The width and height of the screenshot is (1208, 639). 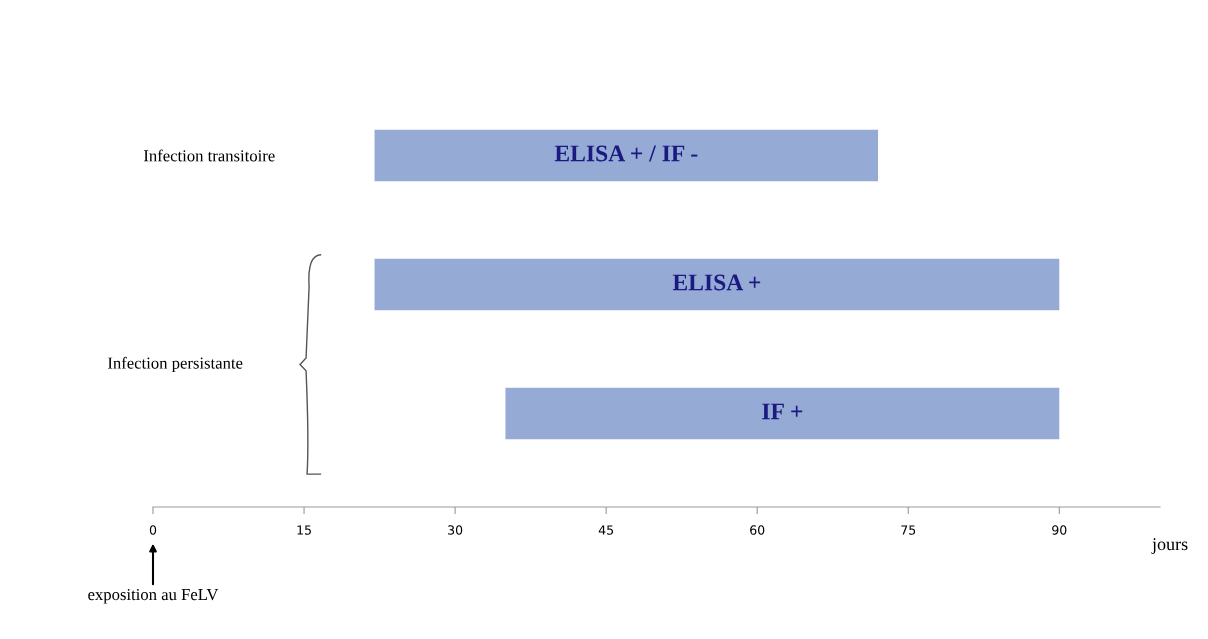 I want to click on x-tick-label: 45, so click(x=606, y=530).